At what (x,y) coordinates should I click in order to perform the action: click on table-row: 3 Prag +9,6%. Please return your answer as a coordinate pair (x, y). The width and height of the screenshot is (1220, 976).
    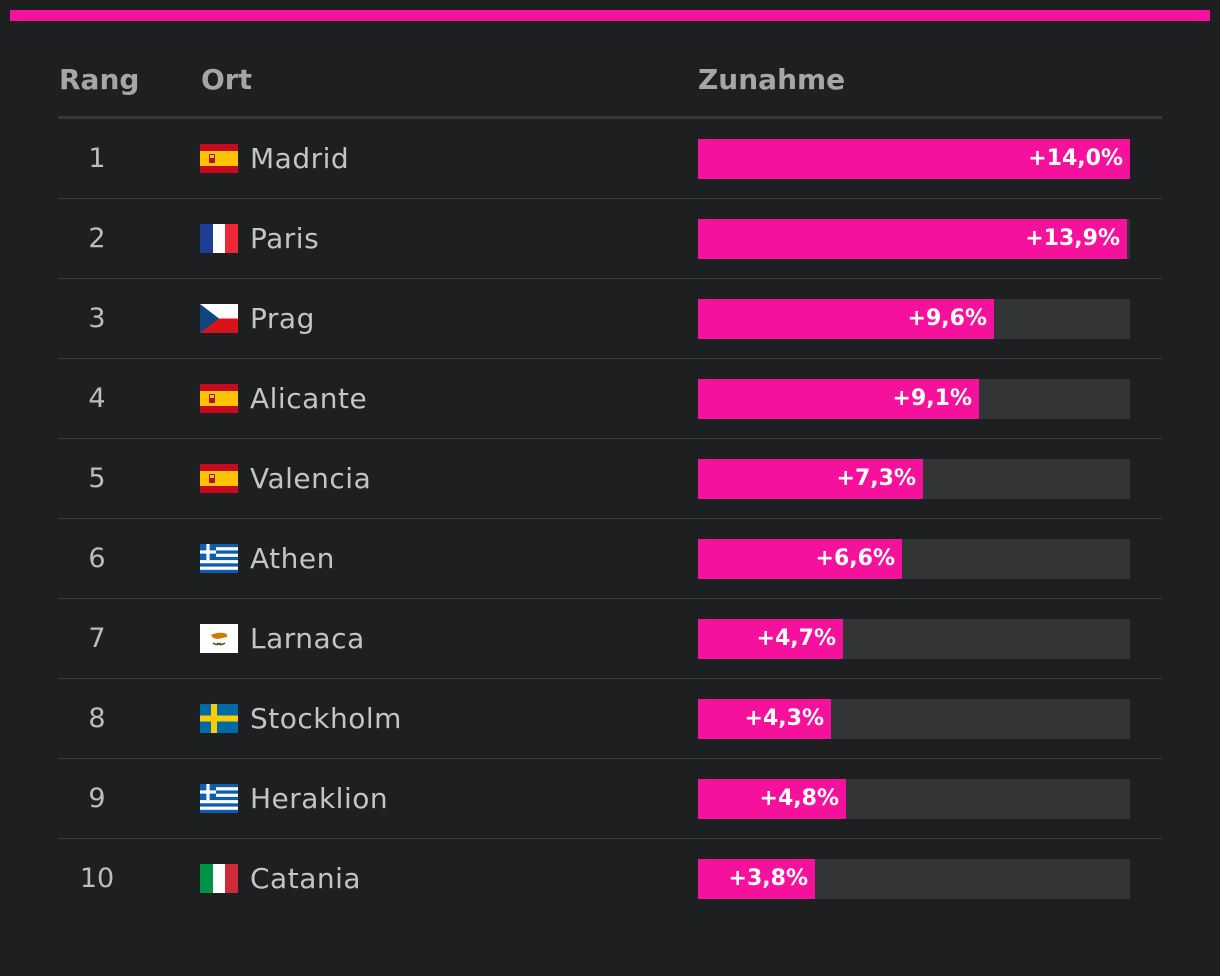
    Looking at the image, I should click on (610, 319).